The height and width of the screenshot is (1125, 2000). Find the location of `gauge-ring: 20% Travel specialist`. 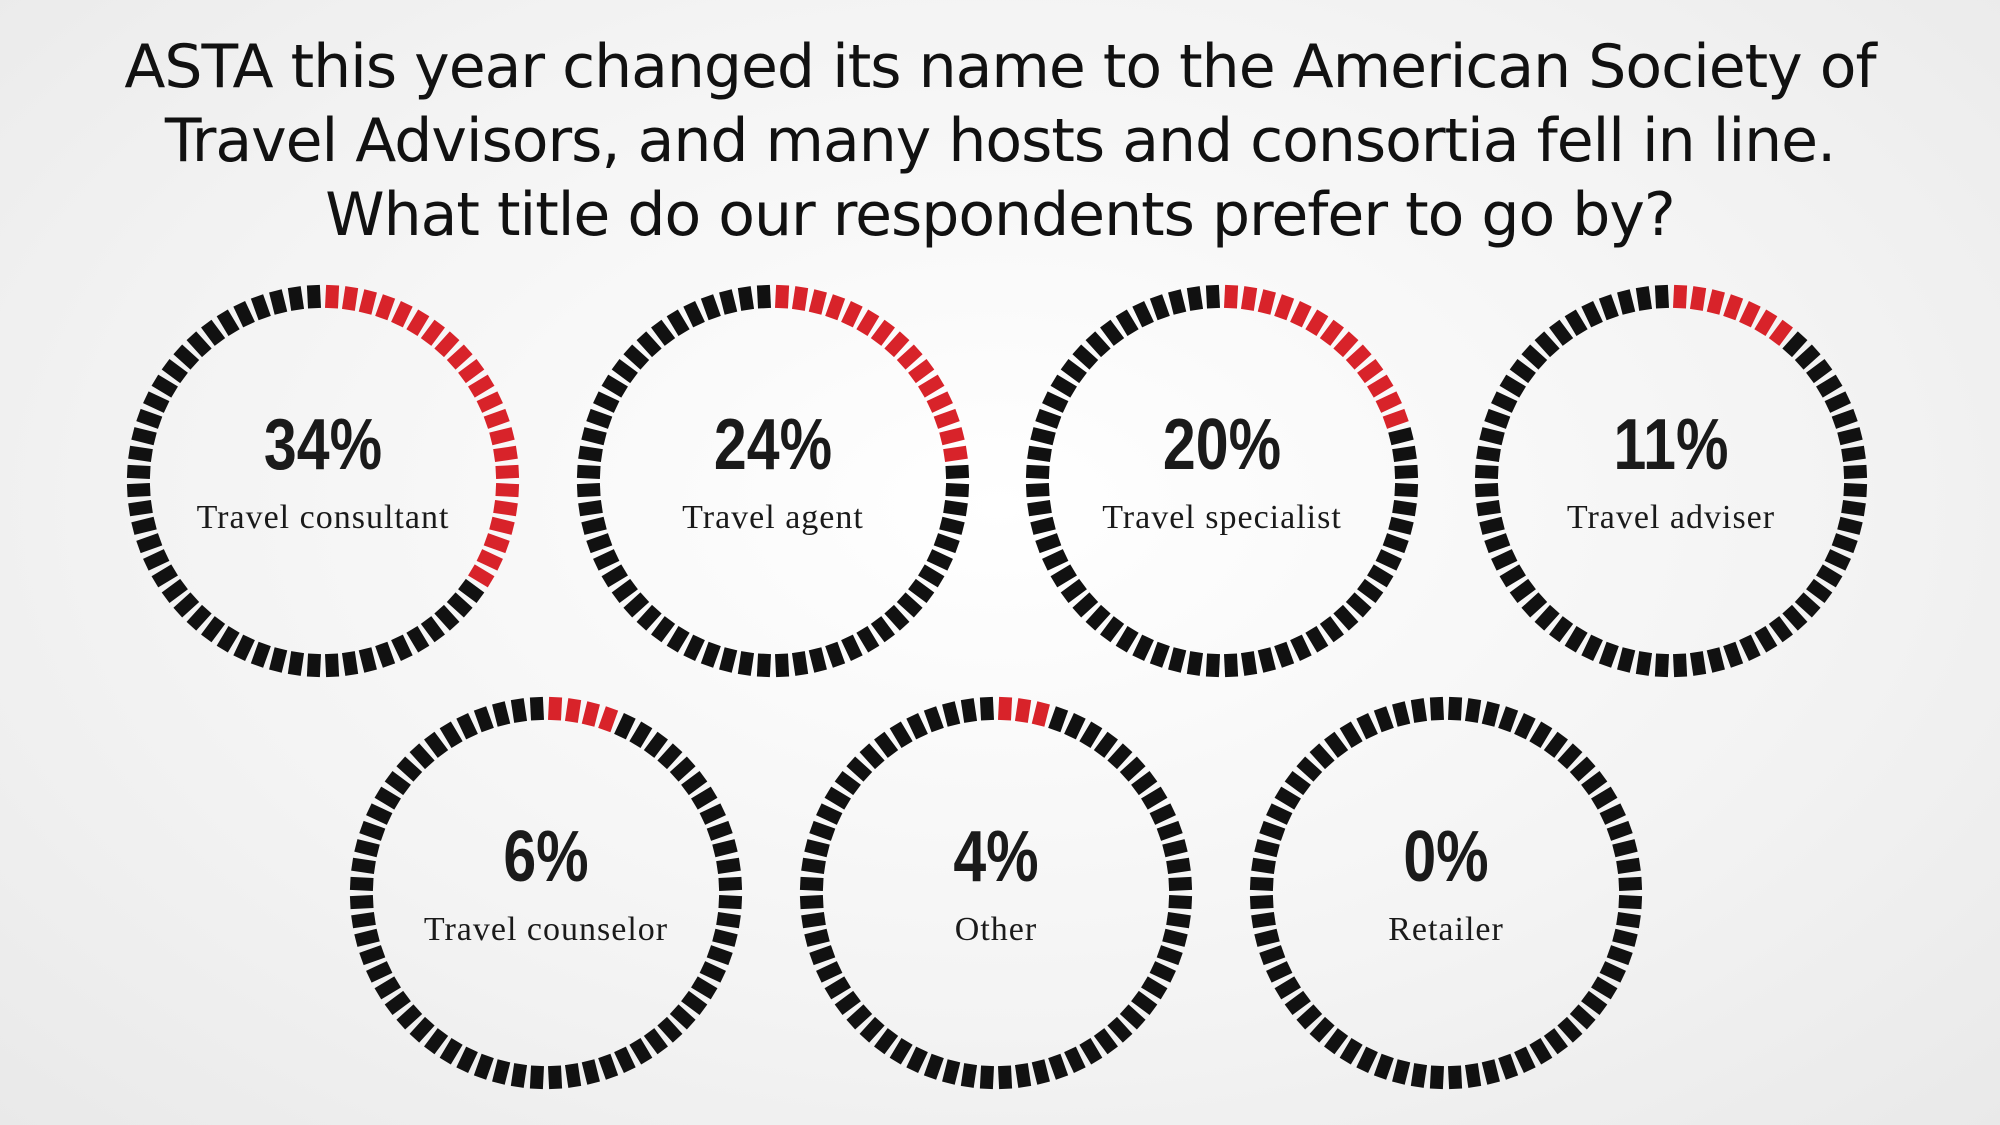

gauge-ring: 20% Travel specialist is located at coordinates (1222, 481).